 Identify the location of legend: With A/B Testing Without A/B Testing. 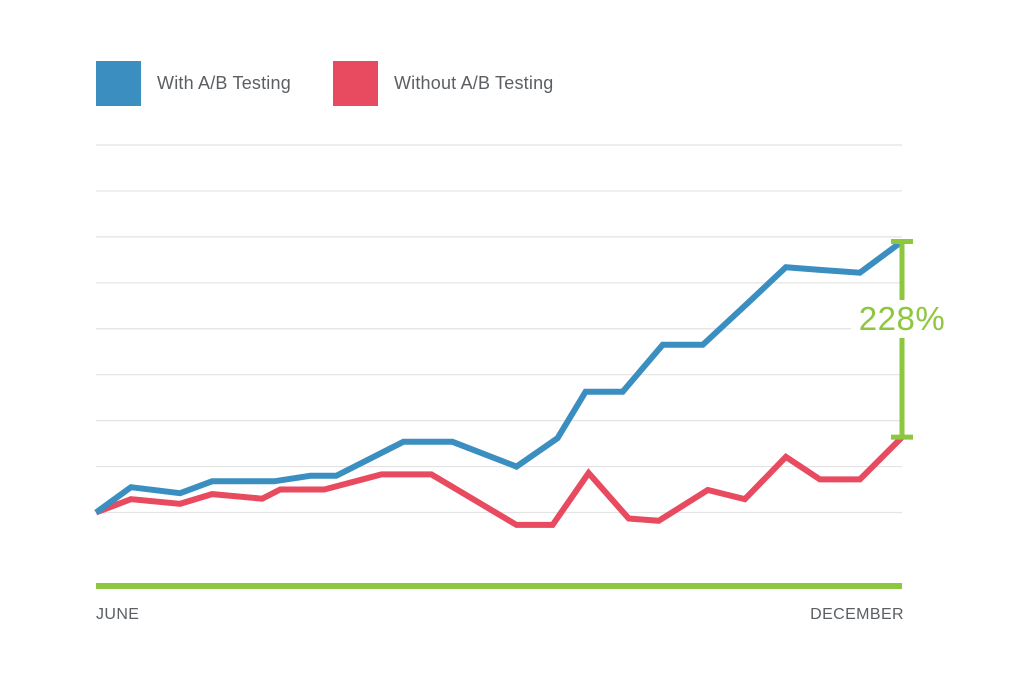
(346, 83).